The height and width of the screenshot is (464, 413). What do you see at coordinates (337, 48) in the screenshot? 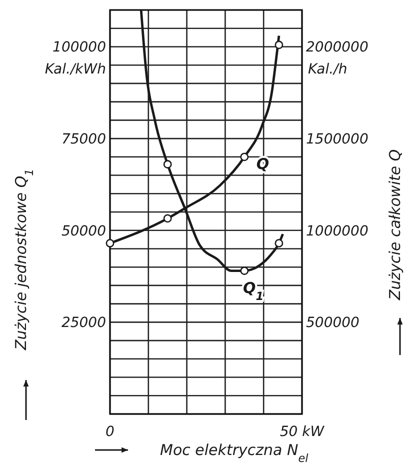
I see `y2-tick-label: 2000000` at bounding box center [337, 48].